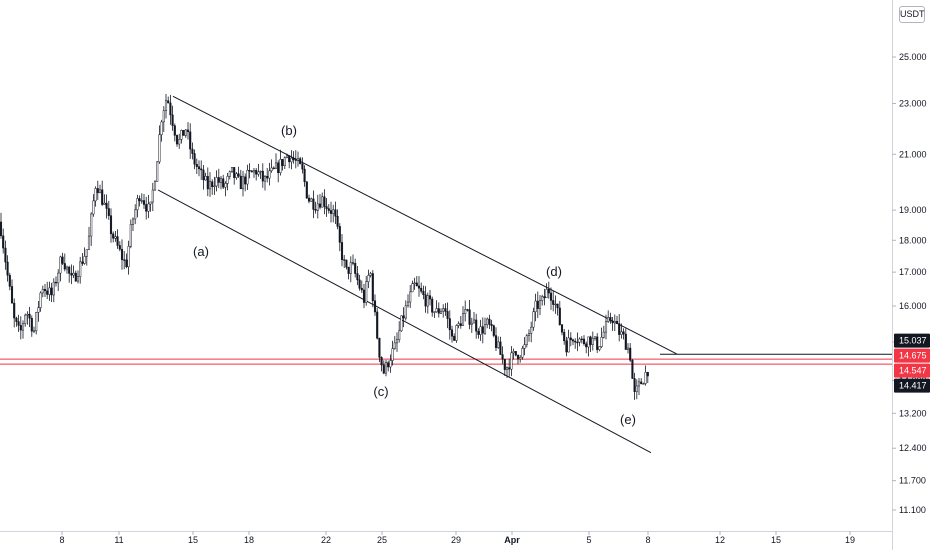 This screenshot has height=550, width=932. I want to click on x-tick-label: 22, so click(326, 540).